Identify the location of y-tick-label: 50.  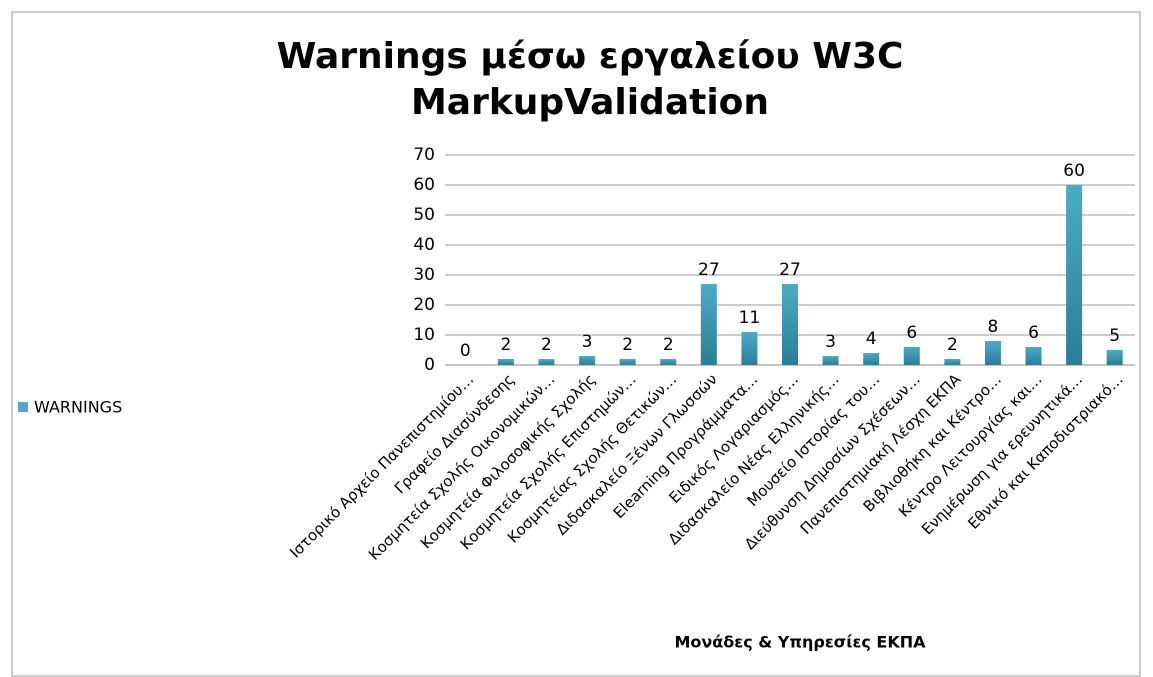
(424, 215).